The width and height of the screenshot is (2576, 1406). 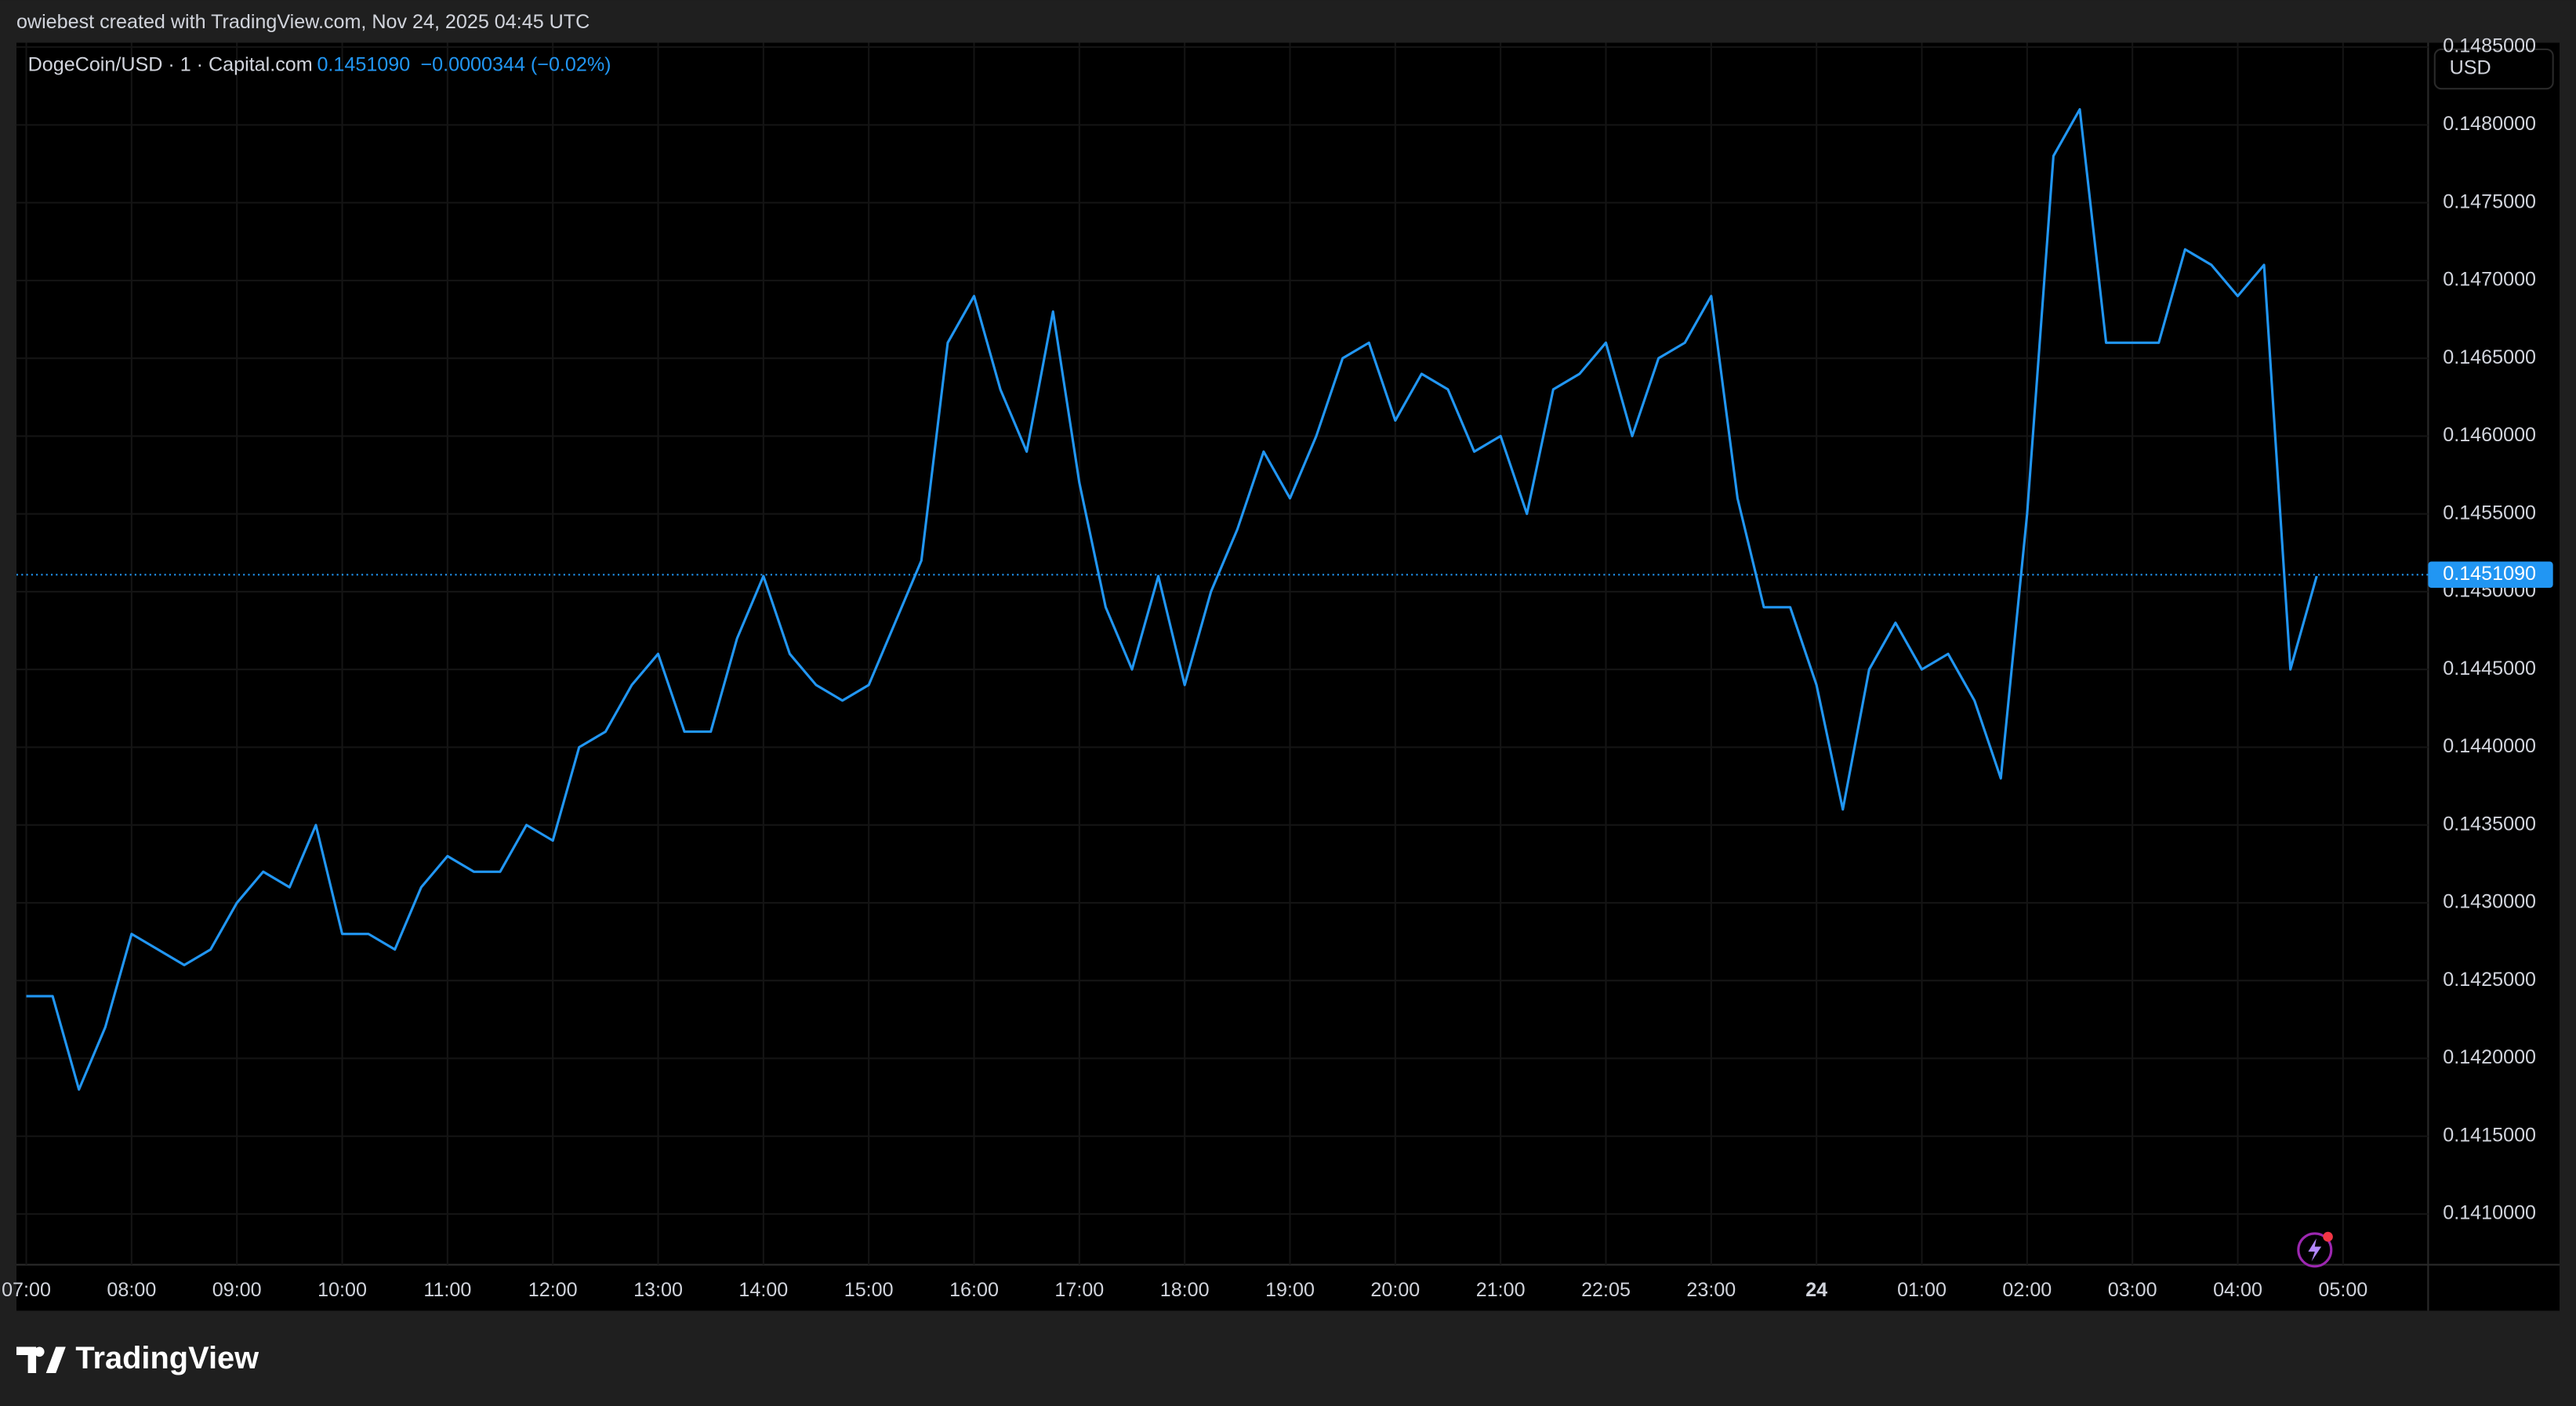 What do you see at coordinates (2490, 746) in the screenshot?
I see `y-tick-label: 0.1440000` at bounding box center [2490, 746].